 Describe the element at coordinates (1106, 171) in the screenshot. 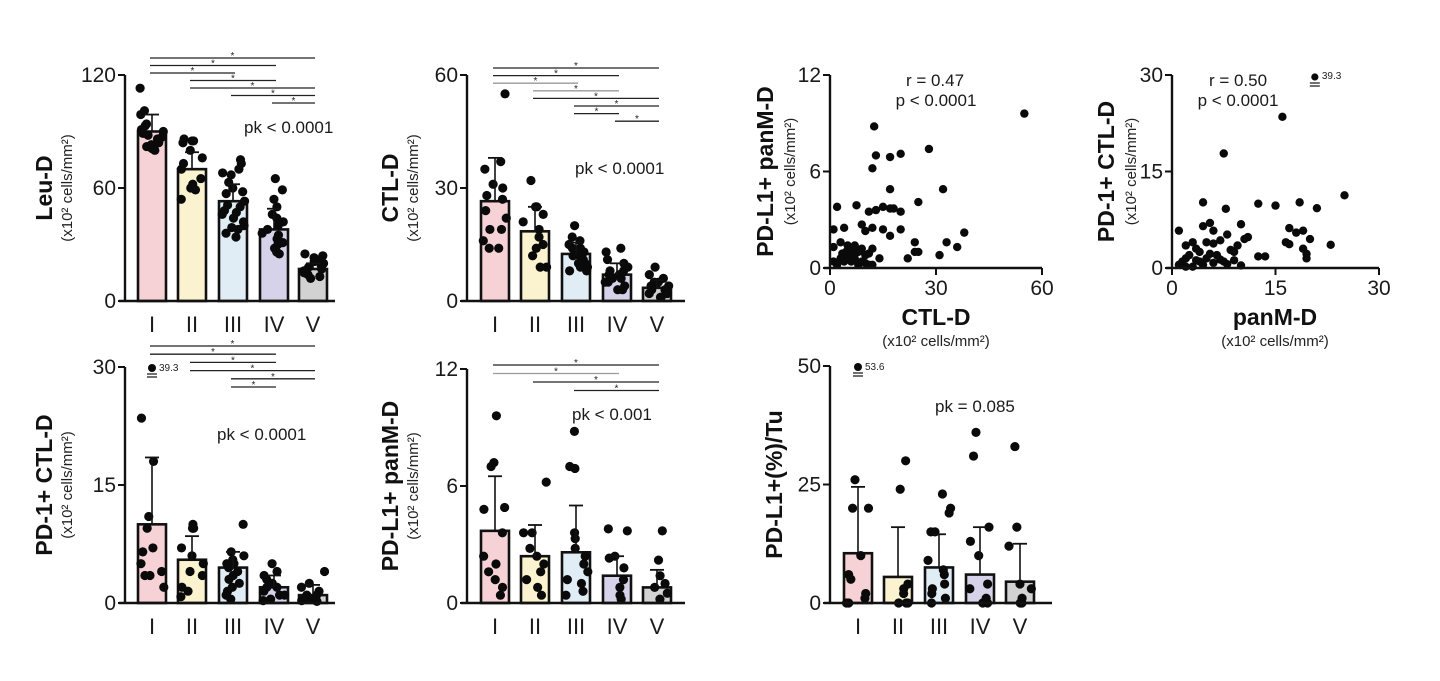

I see `y-axis-label: PD-1+ CTL-D` at that location.